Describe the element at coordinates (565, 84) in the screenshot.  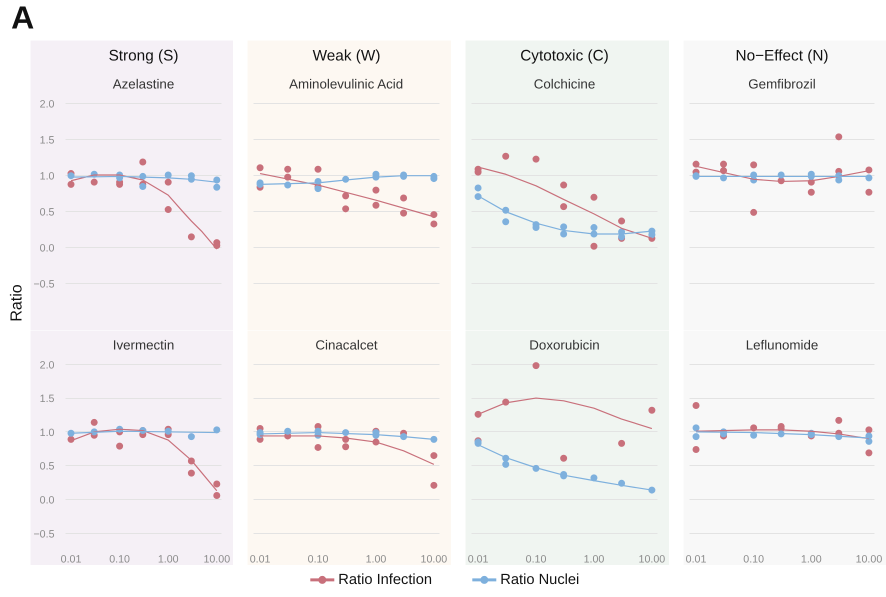
I see `chart-subtitle: Colchicine` at that location.